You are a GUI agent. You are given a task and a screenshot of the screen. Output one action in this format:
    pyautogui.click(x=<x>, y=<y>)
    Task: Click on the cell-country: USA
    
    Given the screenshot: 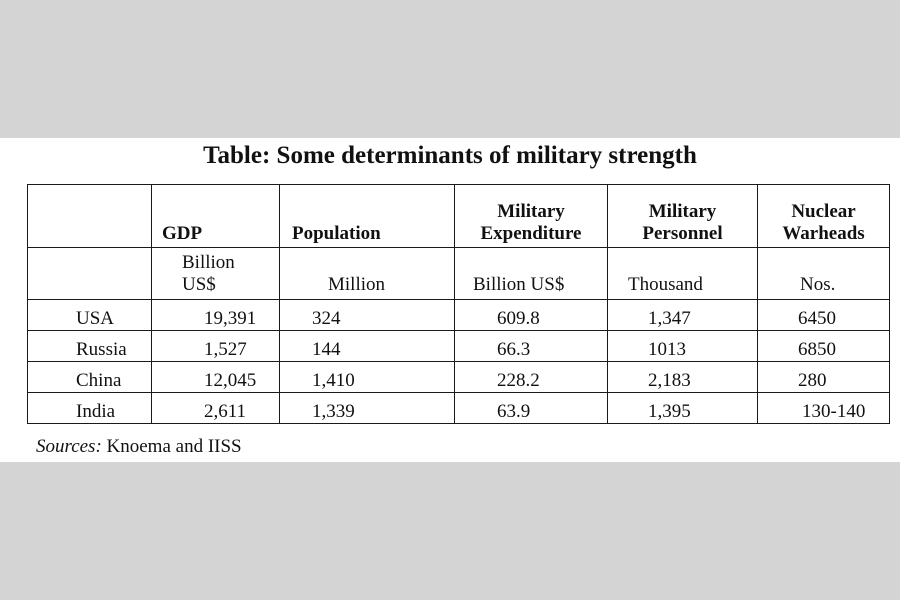 What is the action you would take?
    pyautogui.click(x=89, y=315)
    